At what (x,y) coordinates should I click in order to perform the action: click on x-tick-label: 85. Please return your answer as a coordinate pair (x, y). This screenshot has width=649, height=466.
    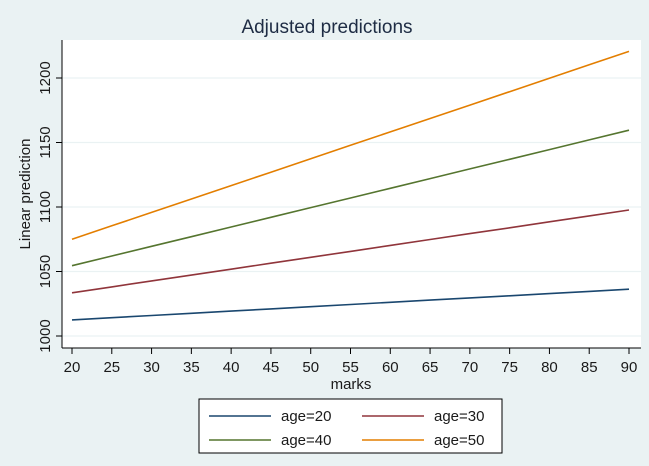
    Looking at the image, I should click on (589, 367).